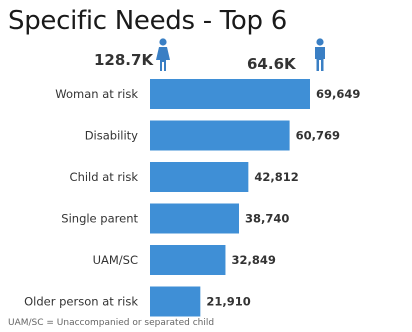 The image size is (412, 332). Describe the element at coordinates (271, 64) in the screenshot. I see `male-count: 64.6K` at that location.